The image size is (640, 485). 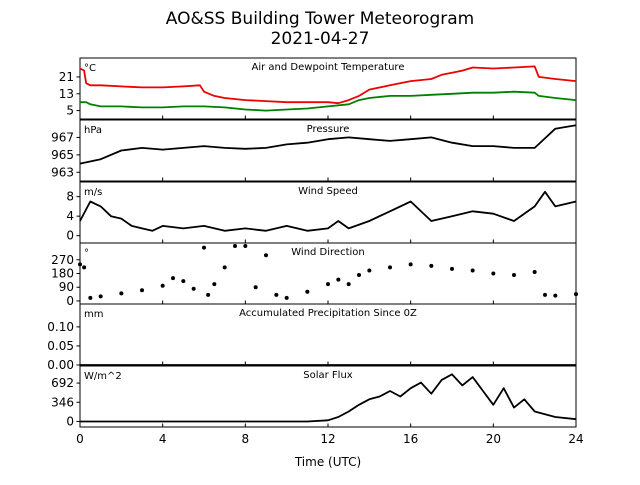 What do you see at coordinates (62, 383) in the screenshot?
I see `y-tick-label: 692` at bounding box center [62, 383].